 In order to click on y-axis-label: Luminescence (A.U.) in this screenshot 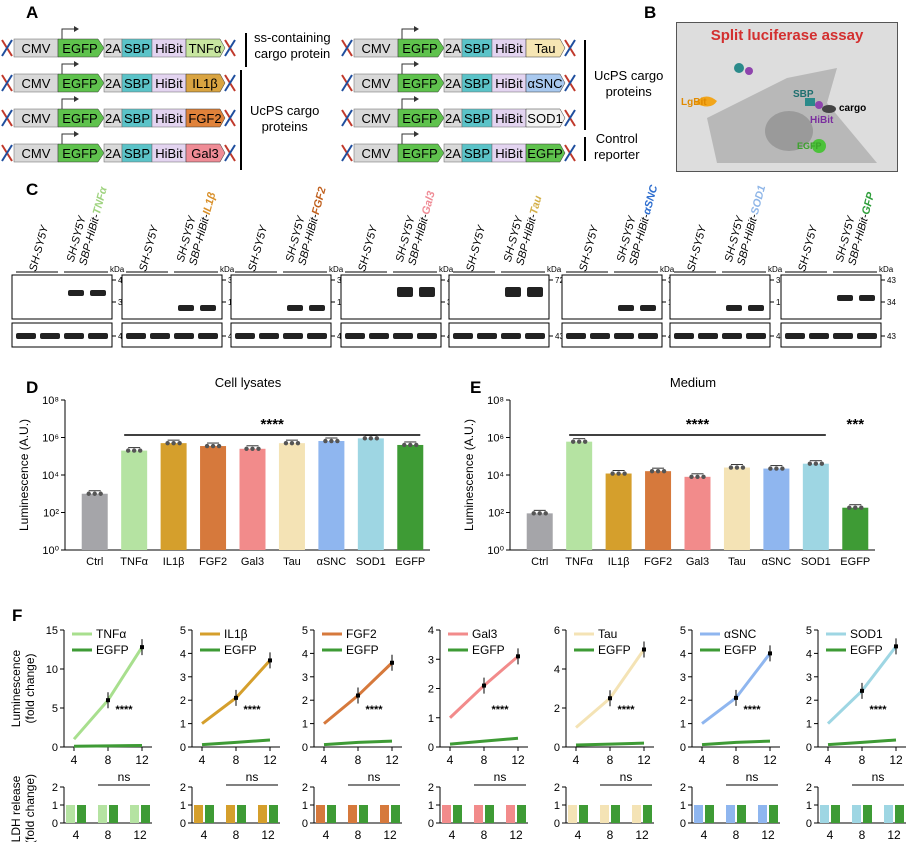, I will do `click(469, 475)`.